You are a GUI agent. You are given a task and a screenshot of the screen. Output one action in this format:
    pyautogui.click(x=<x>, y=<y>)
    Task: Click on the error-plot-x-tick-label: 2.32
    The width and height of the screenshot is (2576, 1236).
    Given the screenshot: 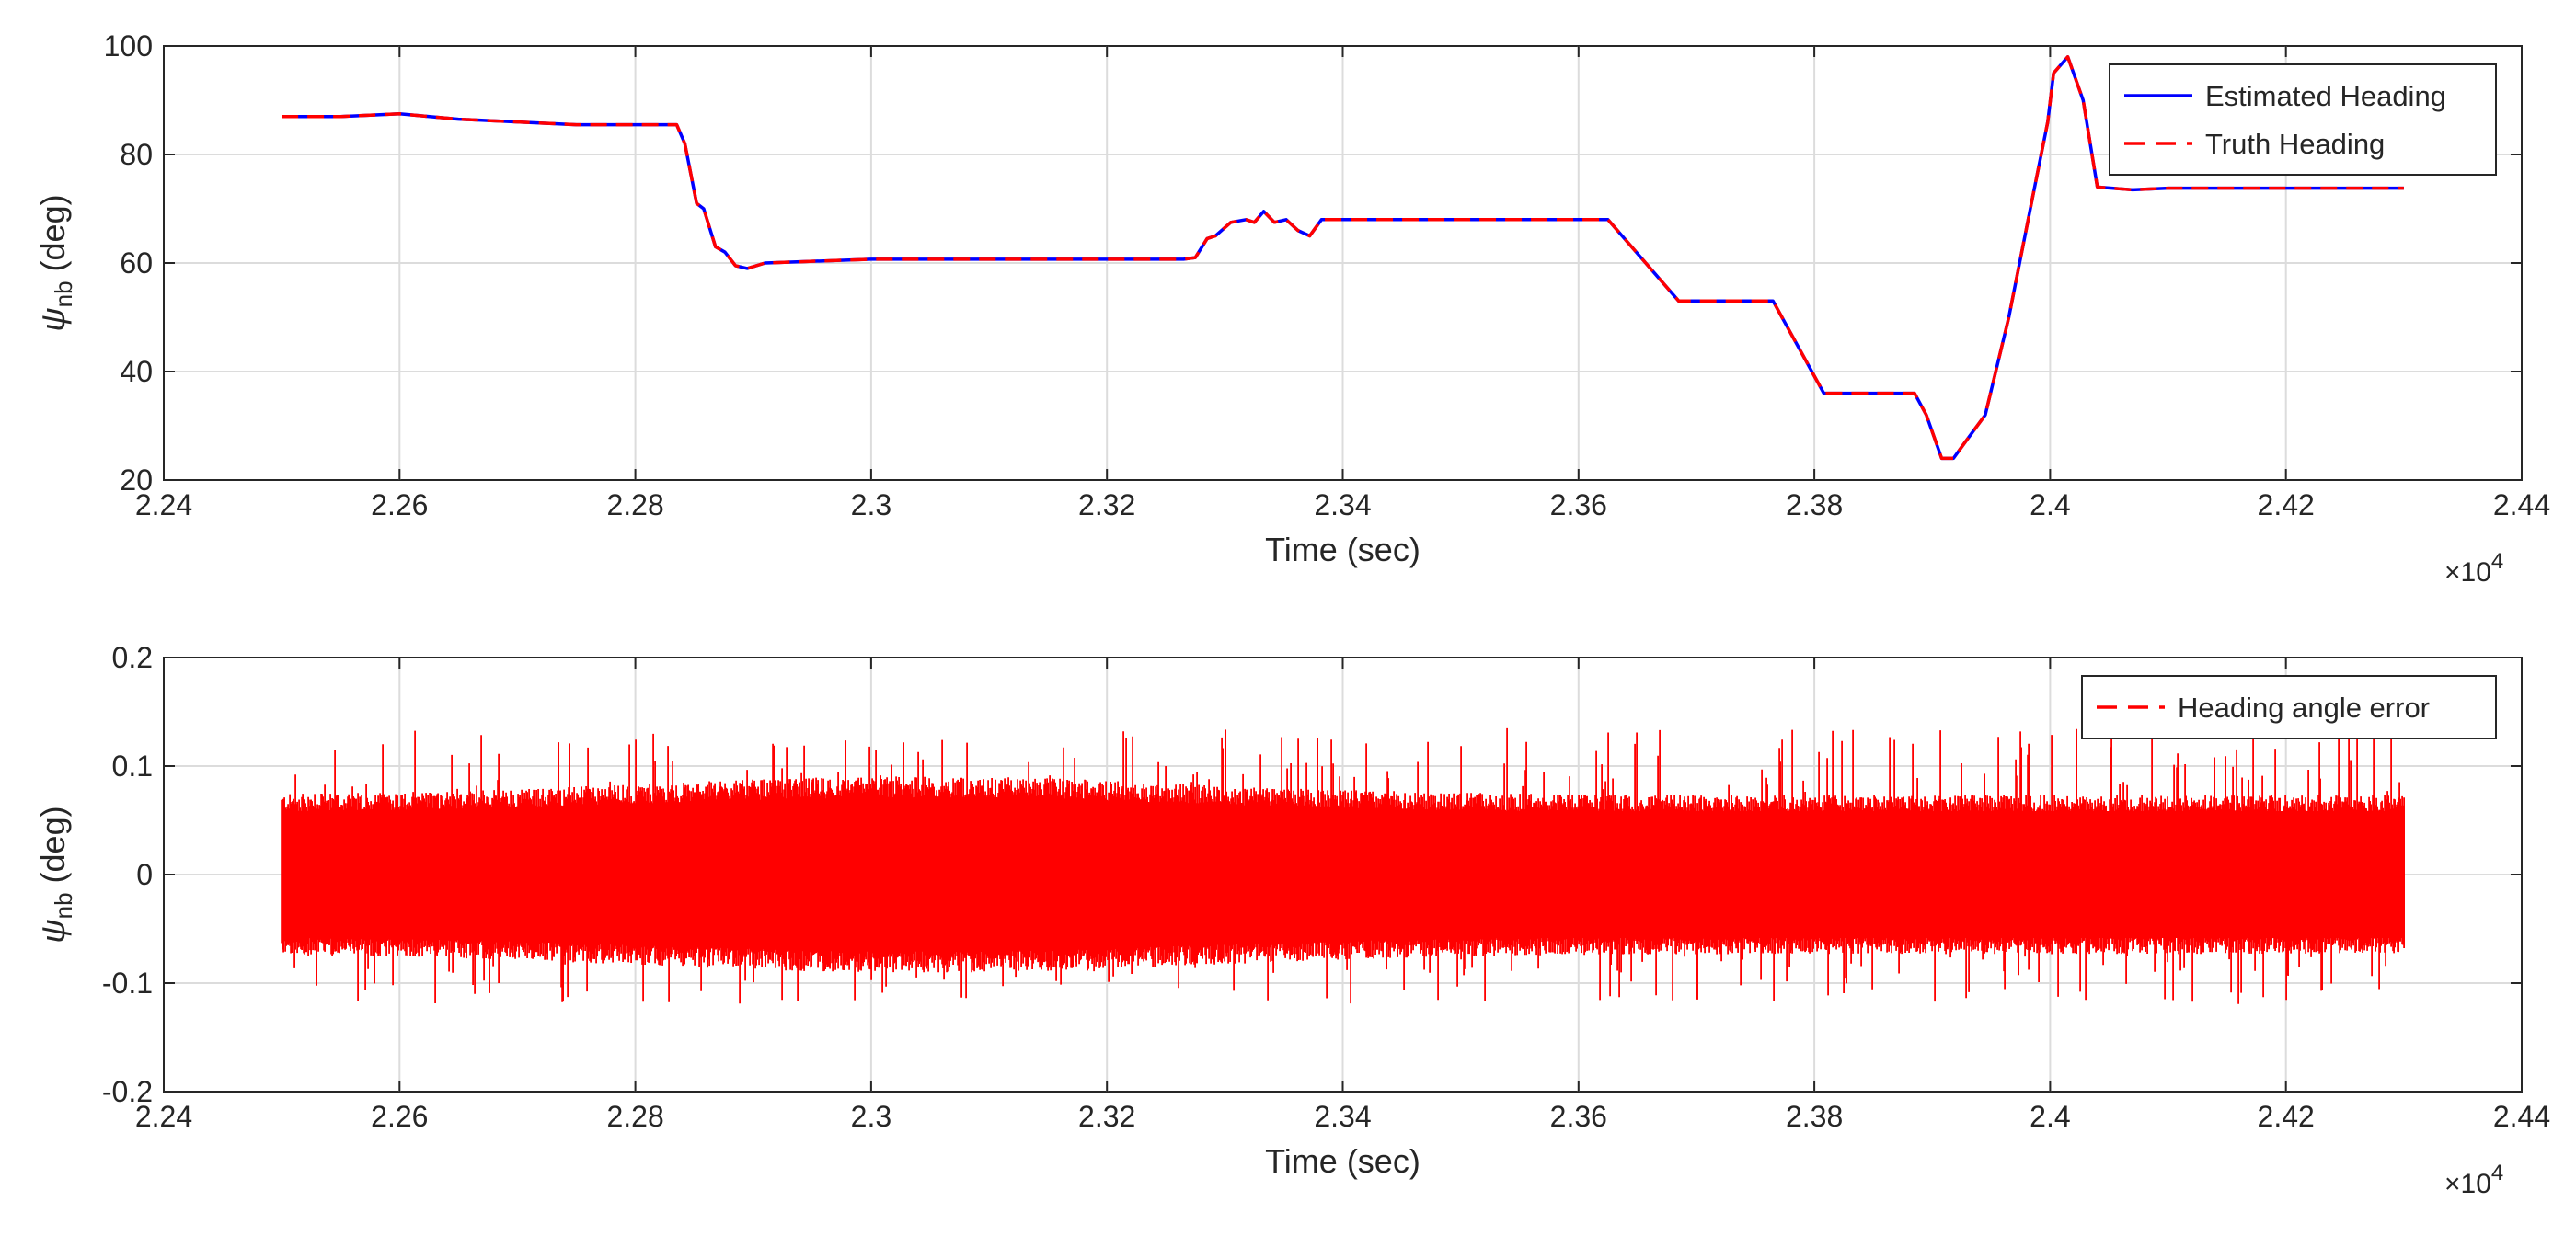 What is the action you would take?
    pyautogui.click(x=1106, y=1116)
    